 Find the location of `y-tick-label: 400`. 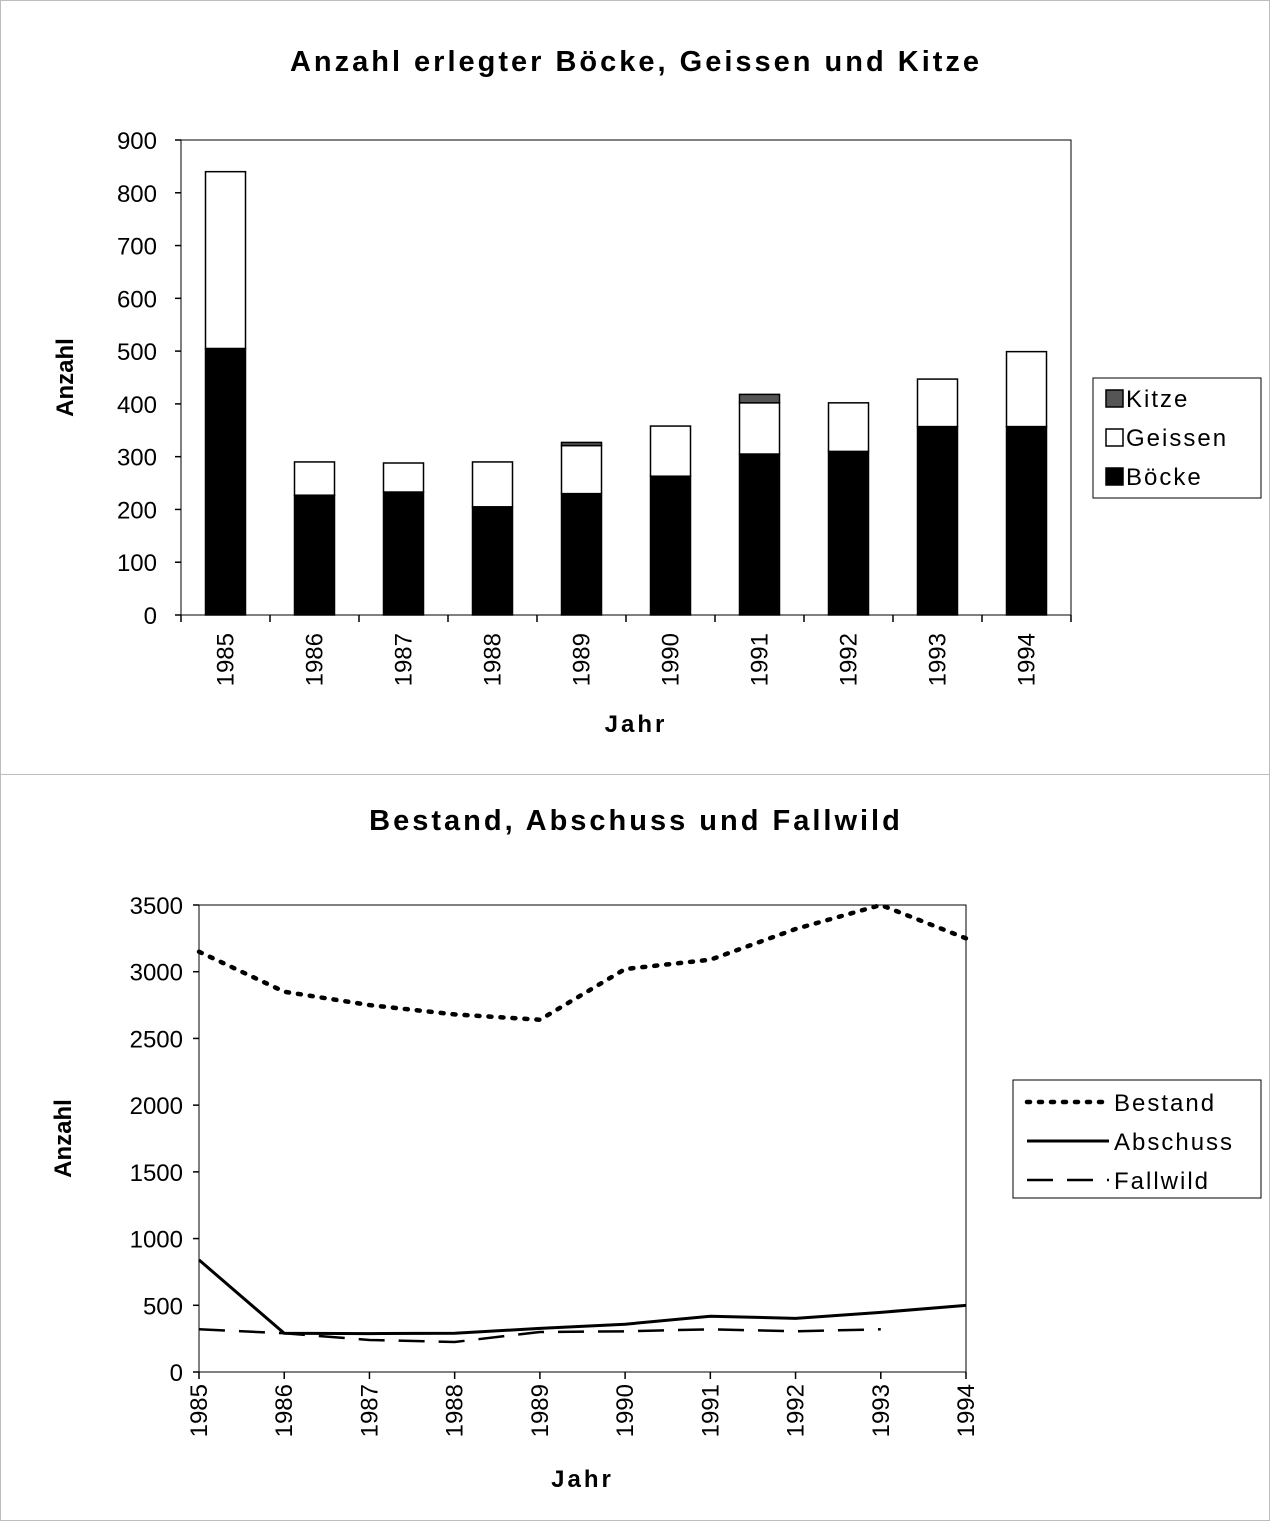

y-tick-label: 400 is located at coordinates (137, 405).